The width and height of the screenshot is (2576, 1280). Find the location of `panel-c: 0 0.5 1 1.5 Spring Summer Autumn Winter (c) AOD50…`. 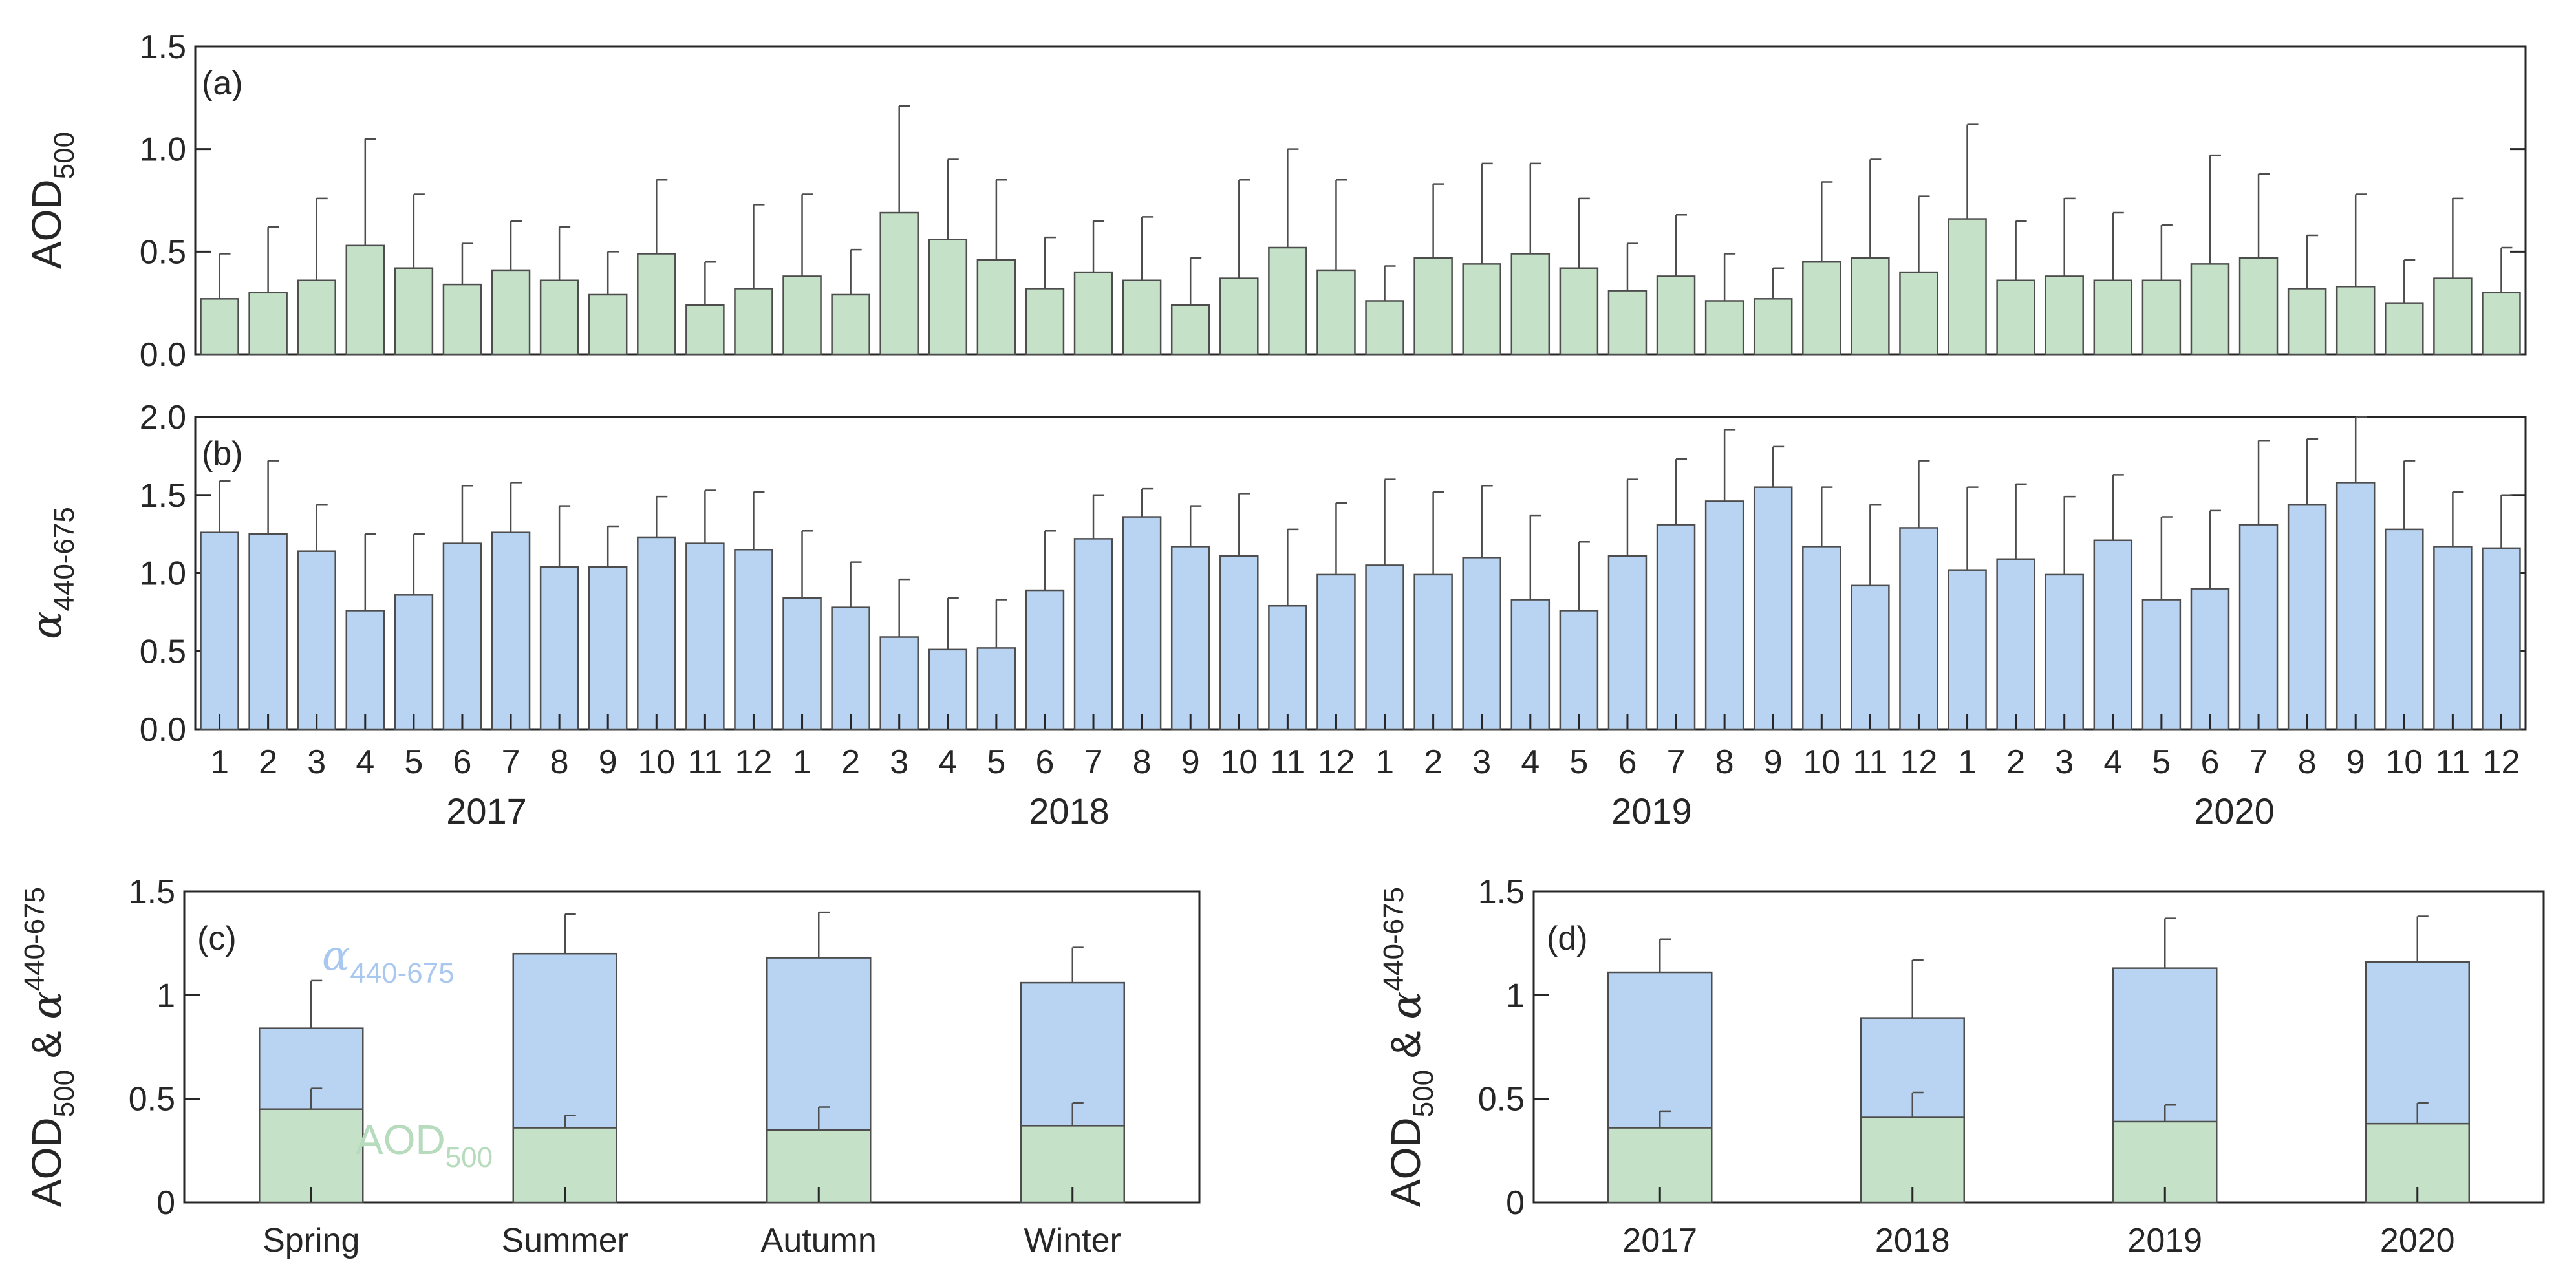

panel-c: 0 0.5 1 1.5 Spring Summer Autumn Winter (c) AOD50… is located at coordinates (610, 1066).